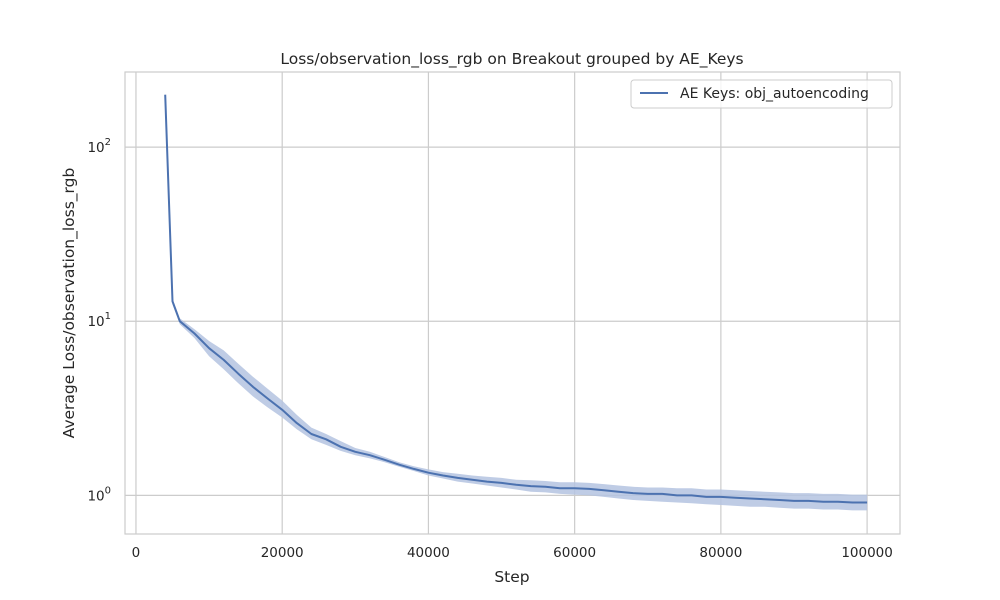  I want to click on x-tick-label: 20000, so click(282, 553).